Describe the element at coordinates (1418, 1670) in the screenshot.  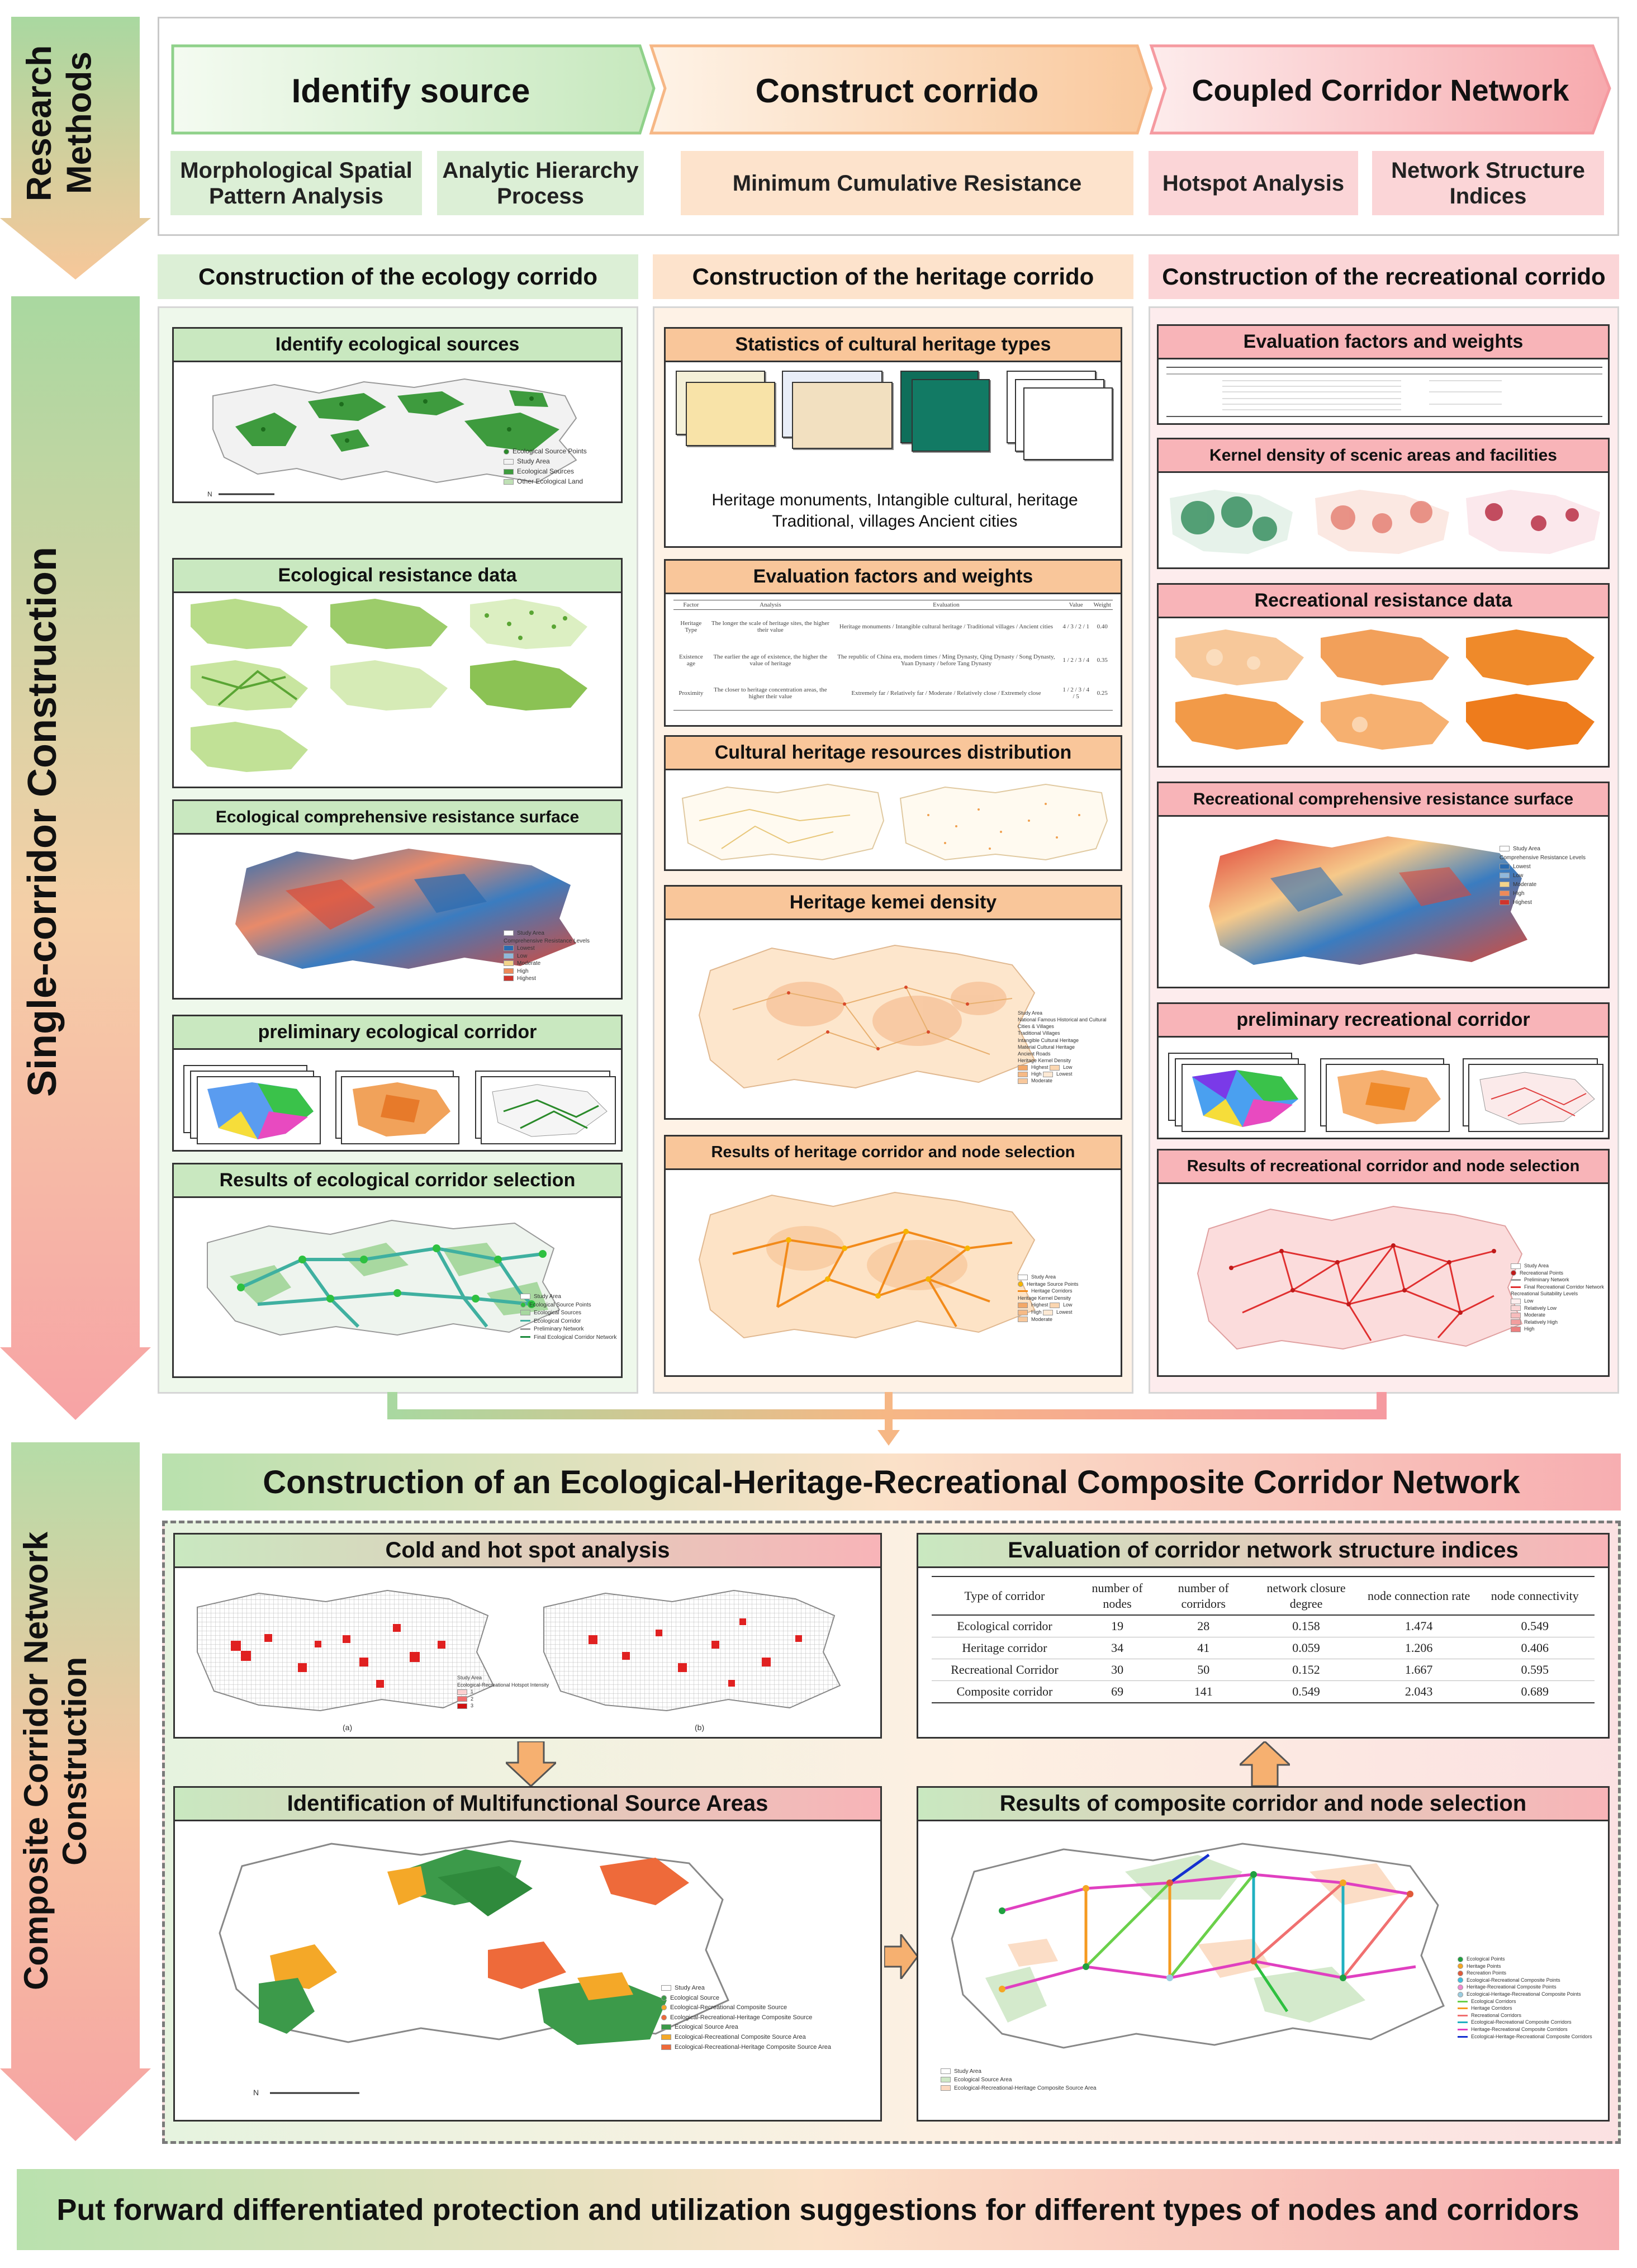
I see `table-cell: 1.667` at that location.